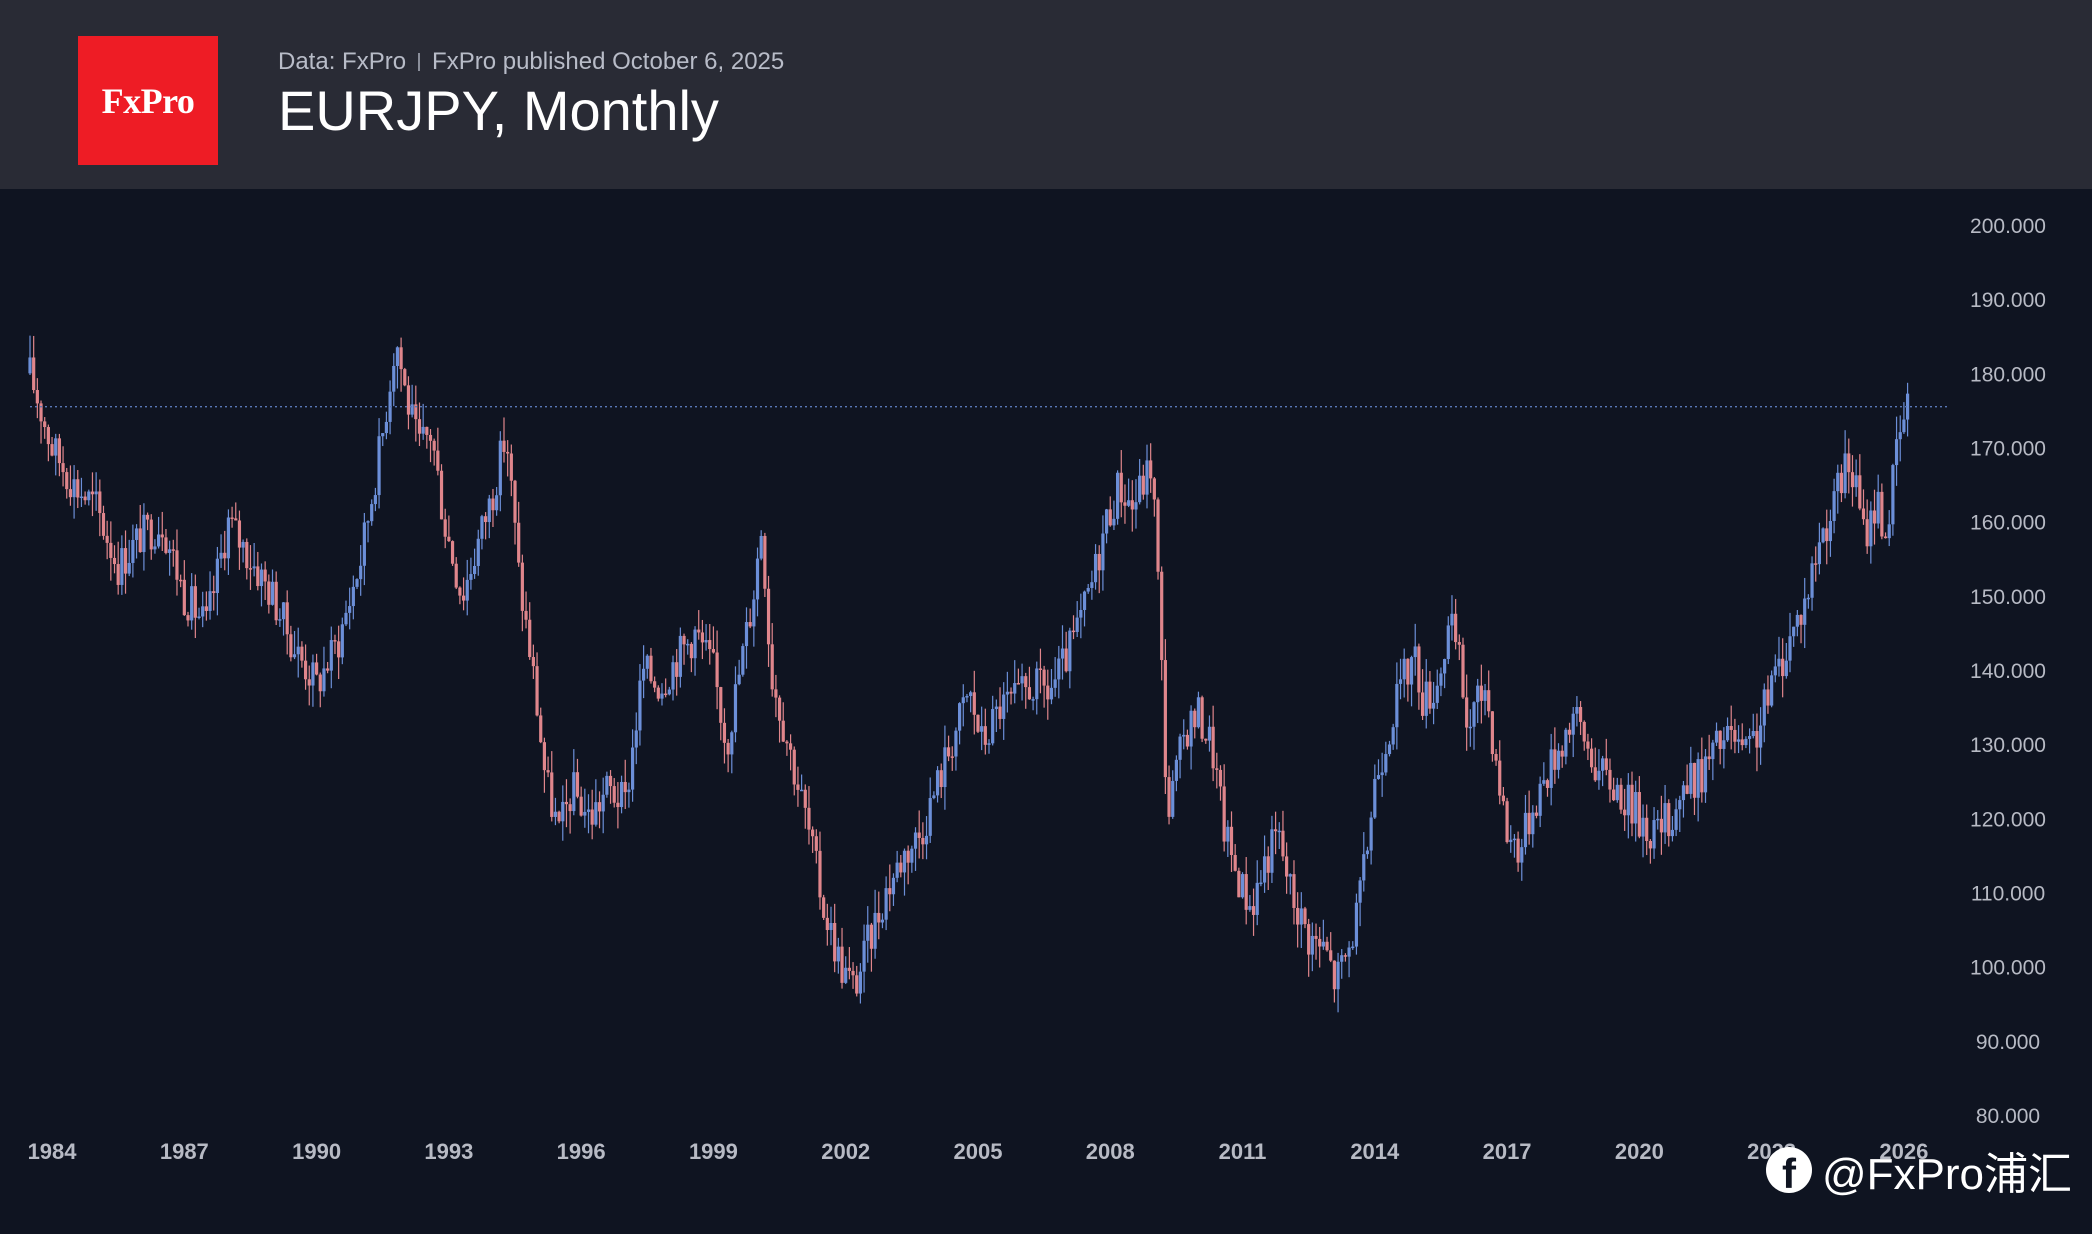 This screenshot has height=1234, width=2092. I want to click on x-tick-label: 2008, so click(1110, 1151).